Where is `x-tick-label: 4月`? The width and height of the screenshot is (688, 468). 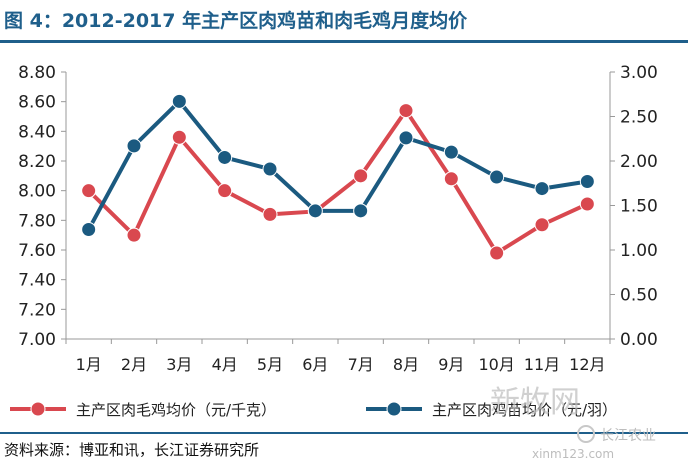
x-tick-label: 4月 is located at coordinates (225, 364).